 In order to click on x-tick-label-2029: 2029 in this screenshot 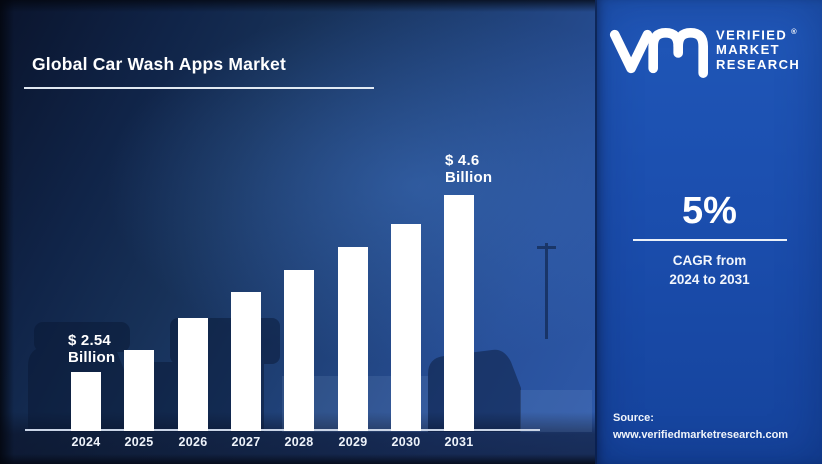, I will do `click(353, 442)`.